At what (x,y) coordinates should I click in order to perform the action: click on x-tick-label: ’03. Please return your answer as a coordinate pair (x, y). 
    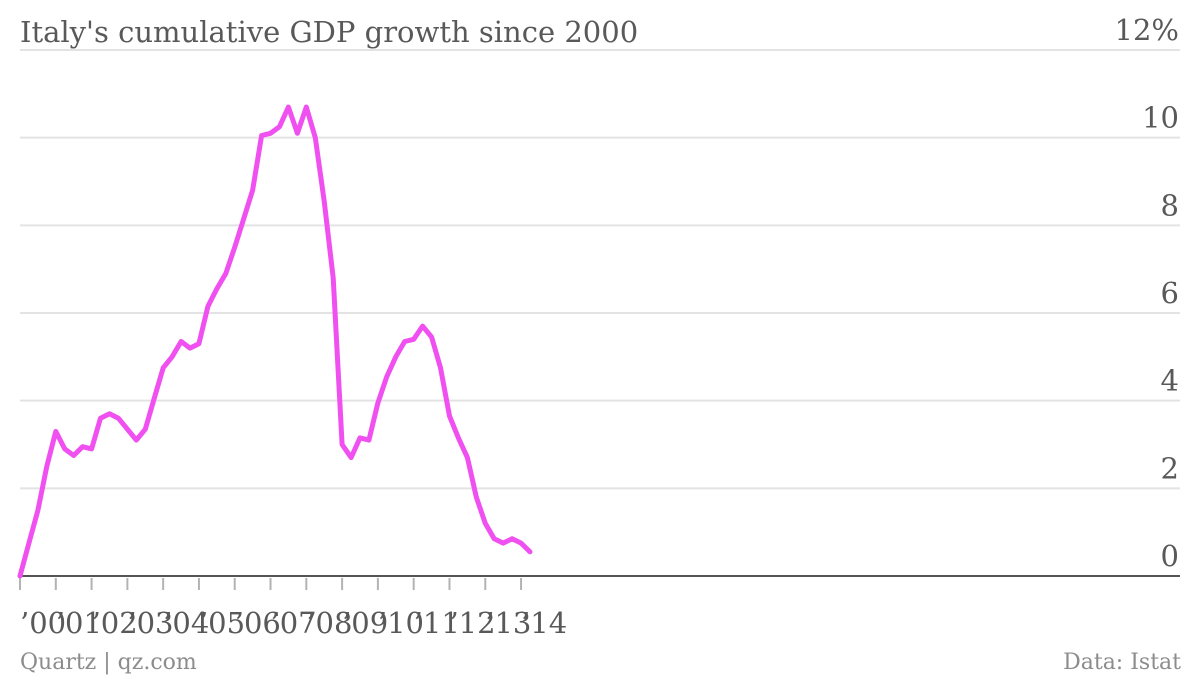
    Looking at the image, I should click on (150, 623).